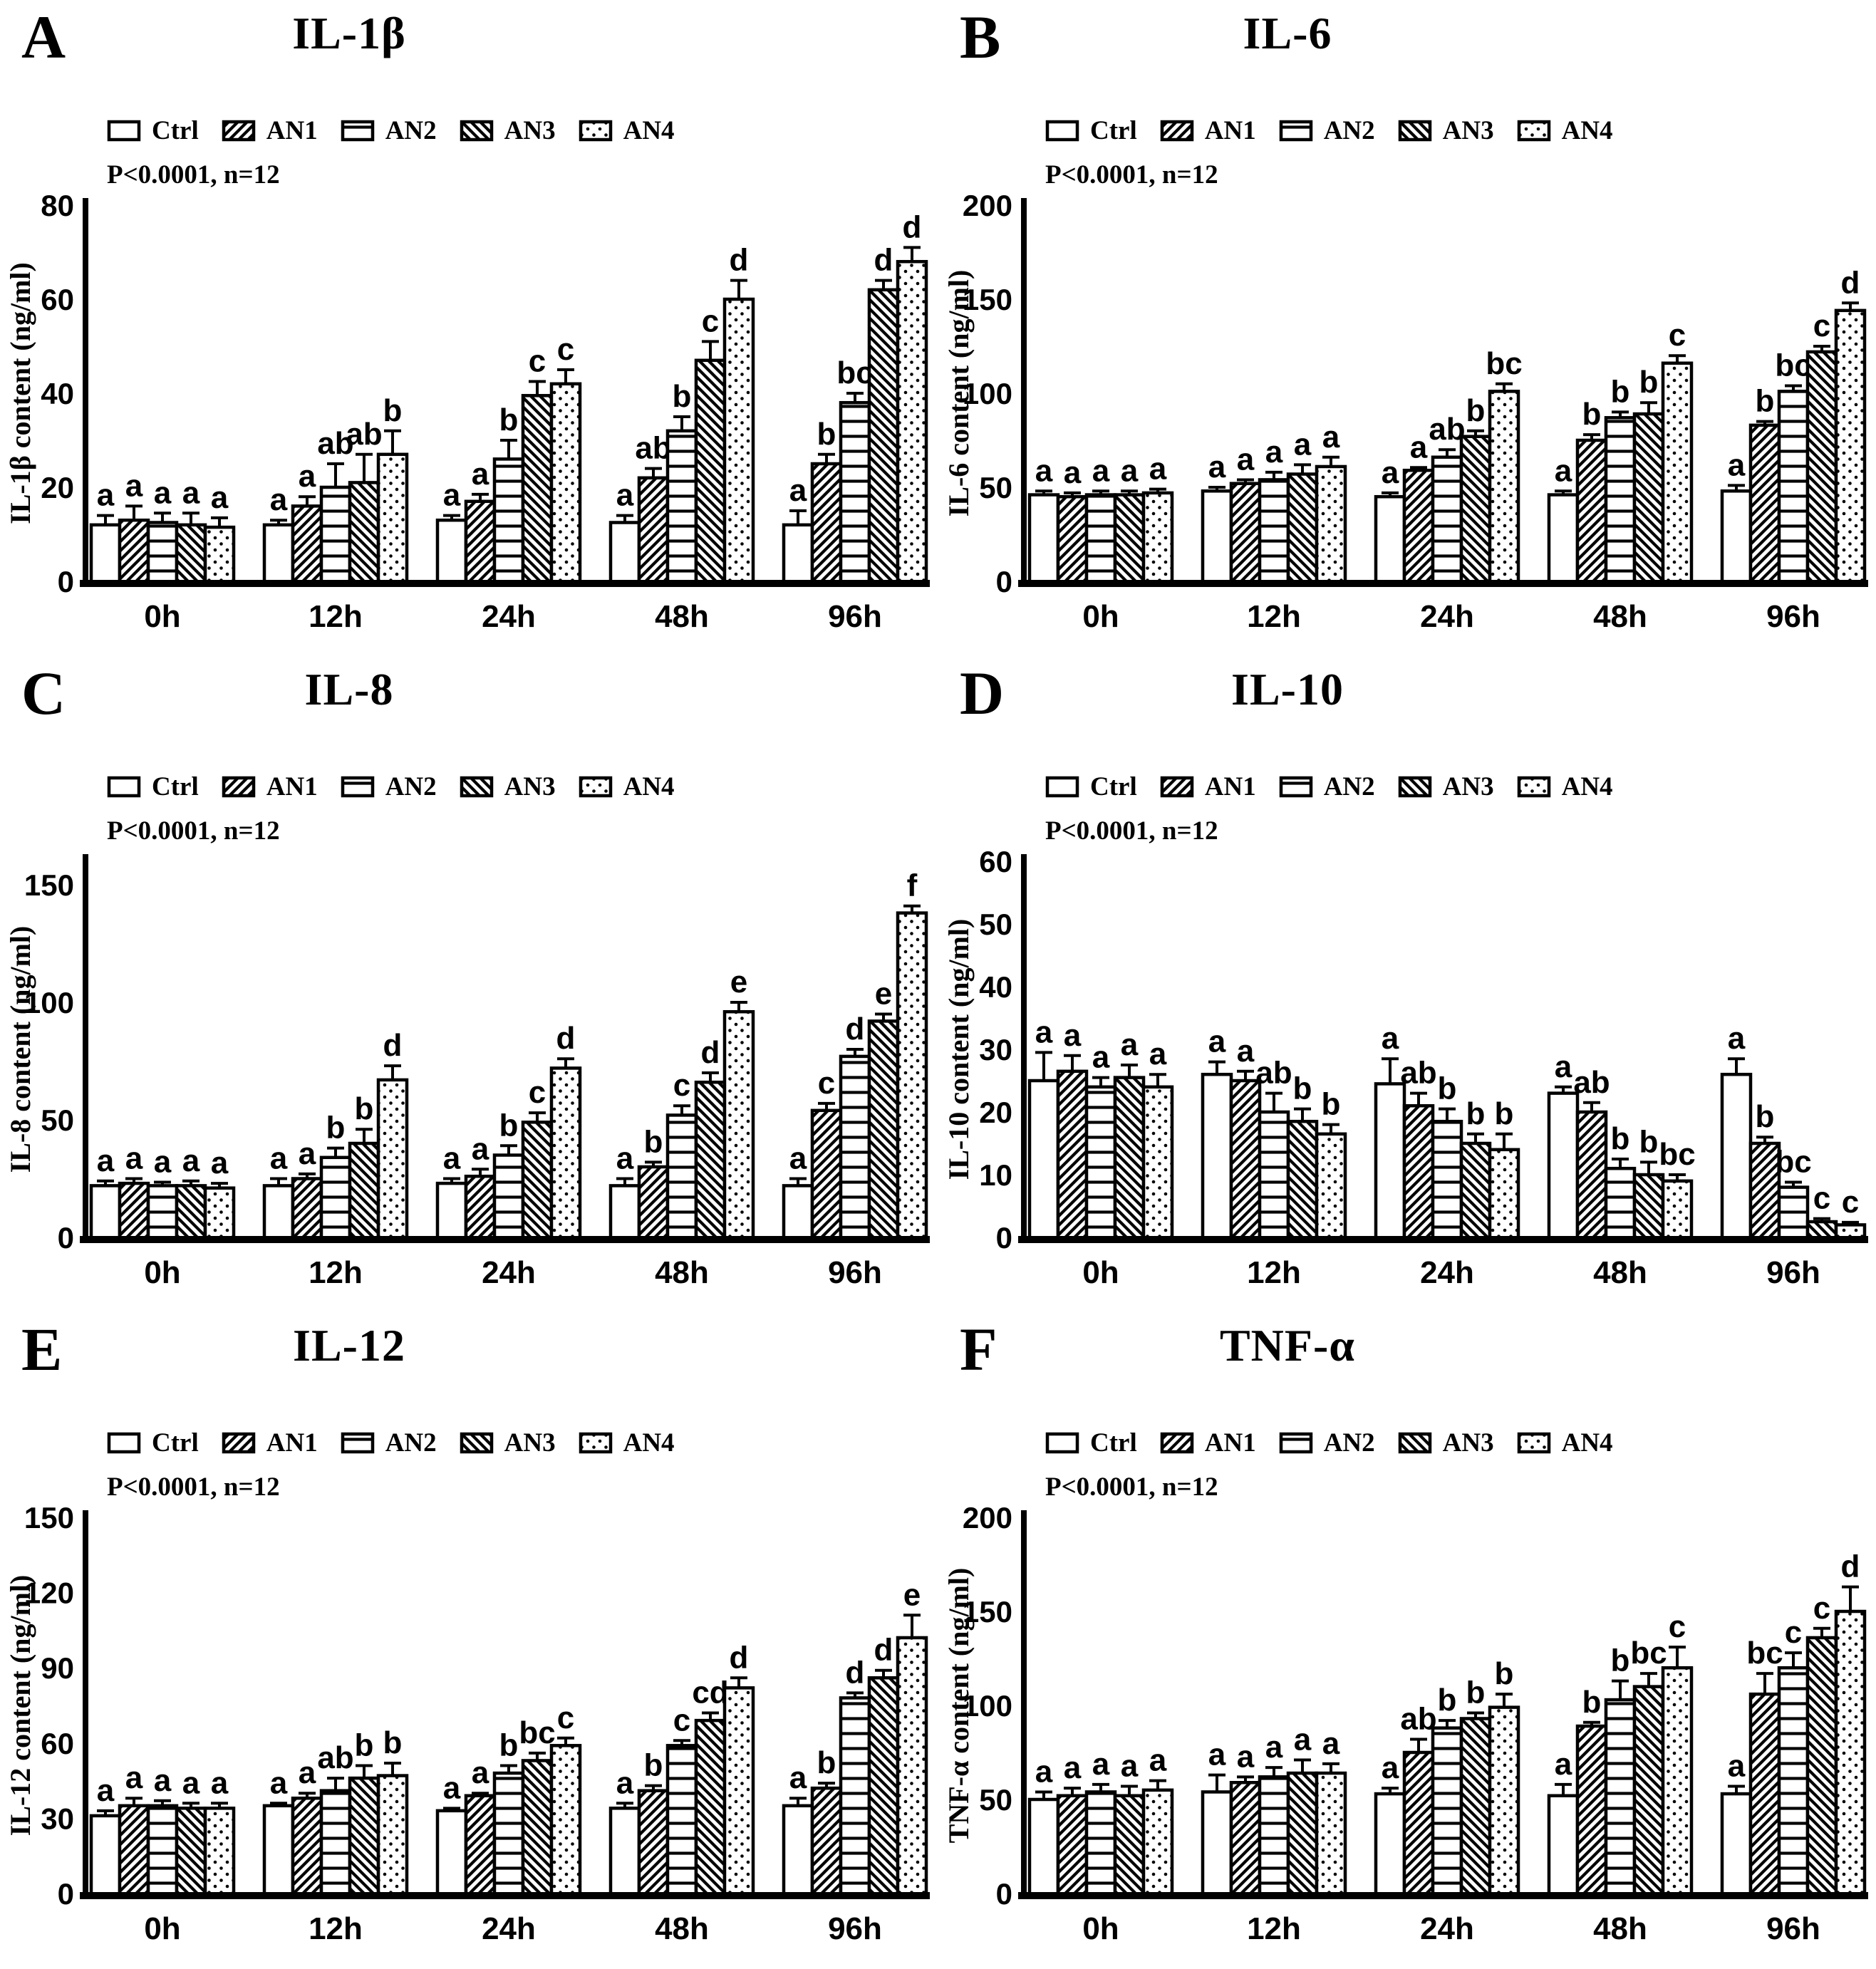  I want to click on bar-an3-0h, so click(191, 554).